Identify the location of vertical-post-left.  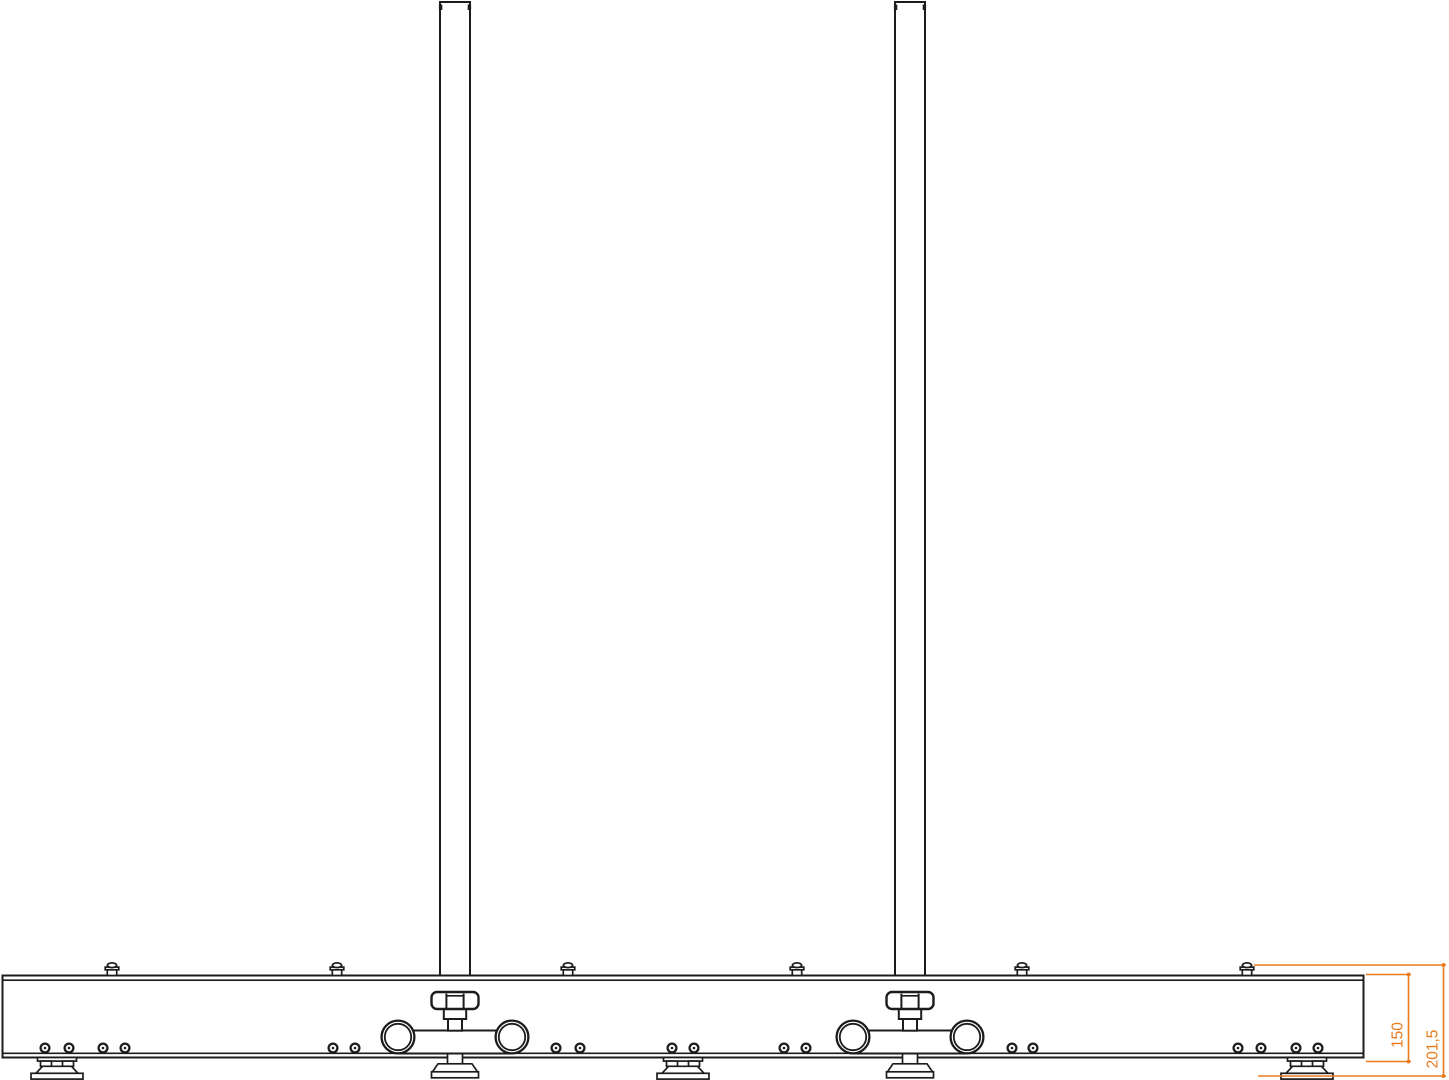
(455, 489).